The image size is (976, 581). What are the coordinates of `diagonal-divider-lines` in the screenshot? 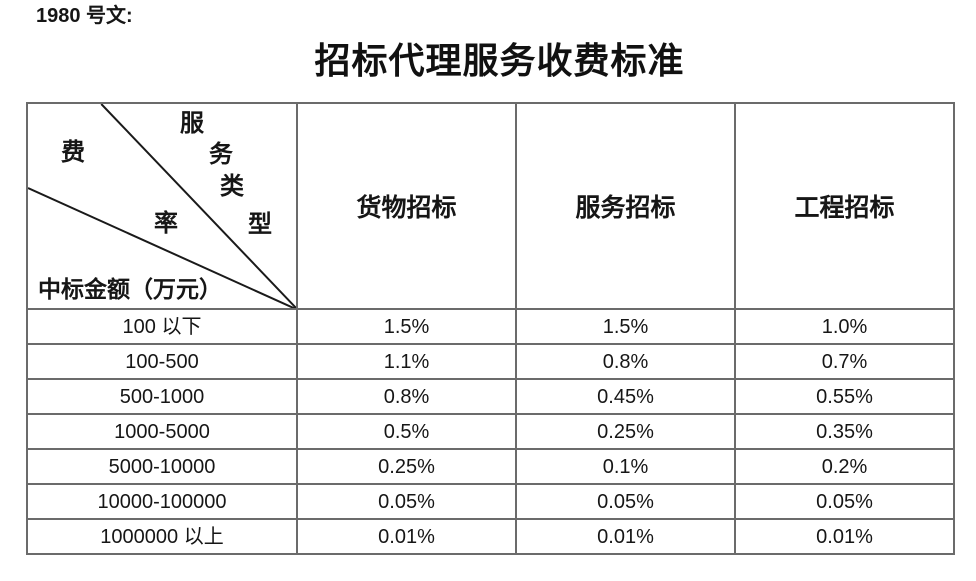 It's located at (162, 206).